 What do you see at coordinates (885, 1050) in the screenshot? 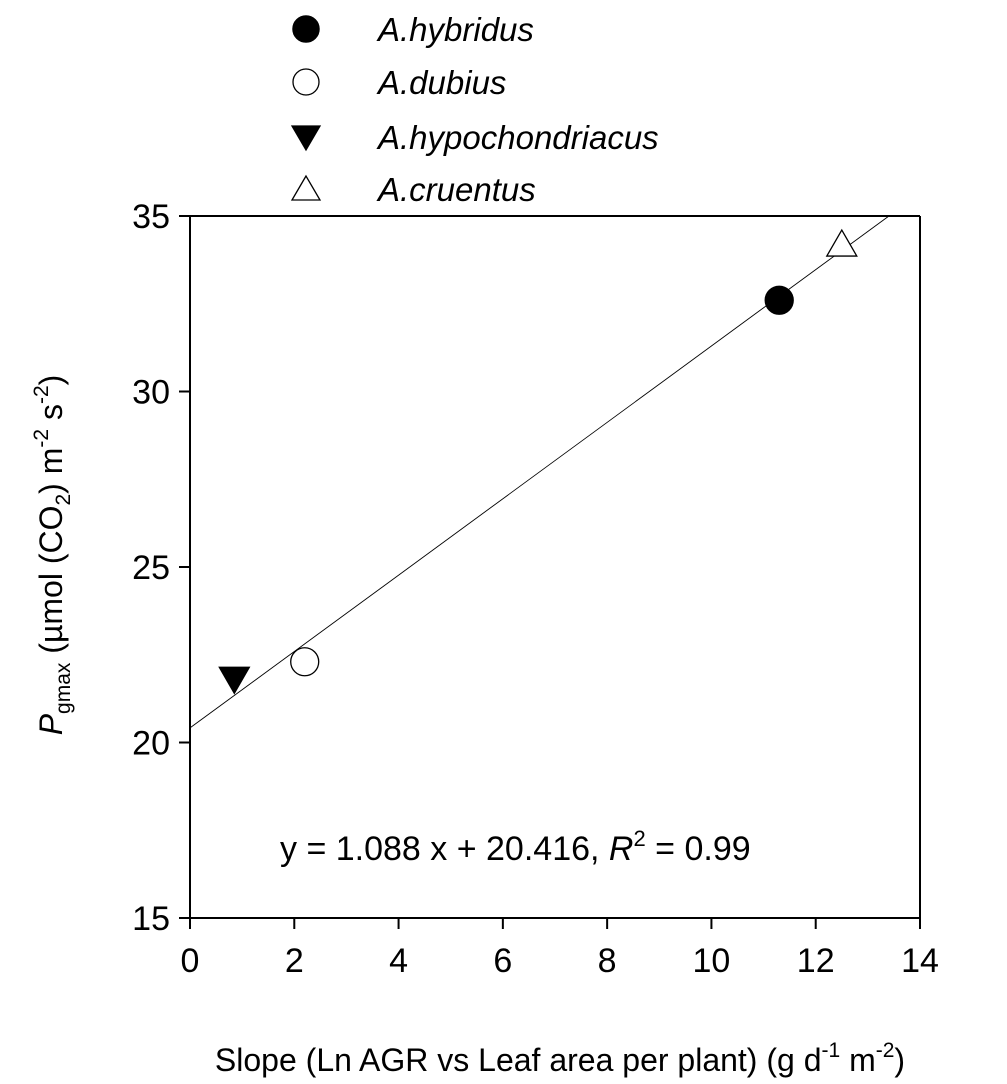
I see `x-title-sup: -2` at bounding box center [885, 1050].